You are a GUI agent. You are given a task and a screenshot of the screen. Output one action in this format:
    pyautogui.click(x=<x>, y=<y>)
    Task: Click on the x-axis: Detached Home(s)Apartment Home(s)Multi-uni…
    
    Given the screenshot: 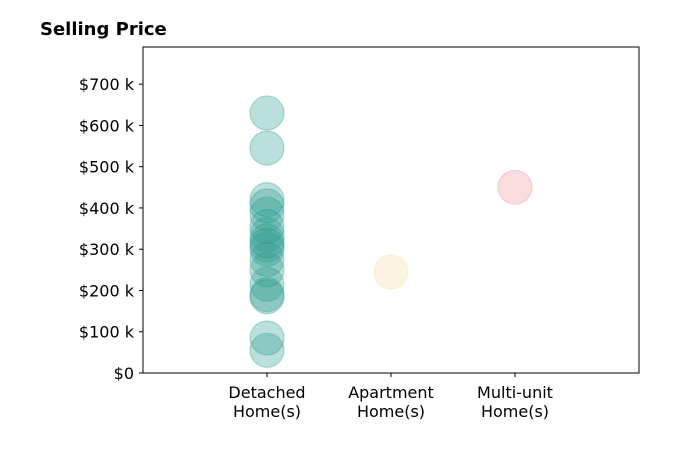 What is the action you would take?
    pyautogui.click(x=390, y=397)
    